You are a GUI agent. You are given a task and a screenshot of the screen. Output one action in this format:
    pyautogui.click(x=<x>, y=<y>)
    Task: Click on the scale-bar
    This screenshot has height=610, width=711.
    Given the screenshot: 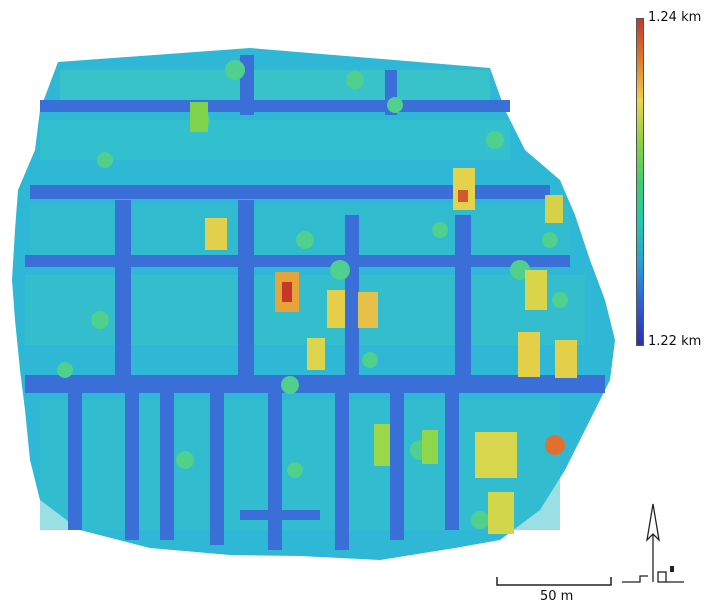 What is the action you would take?
    pyautogui.click(x=554, y=581)
    